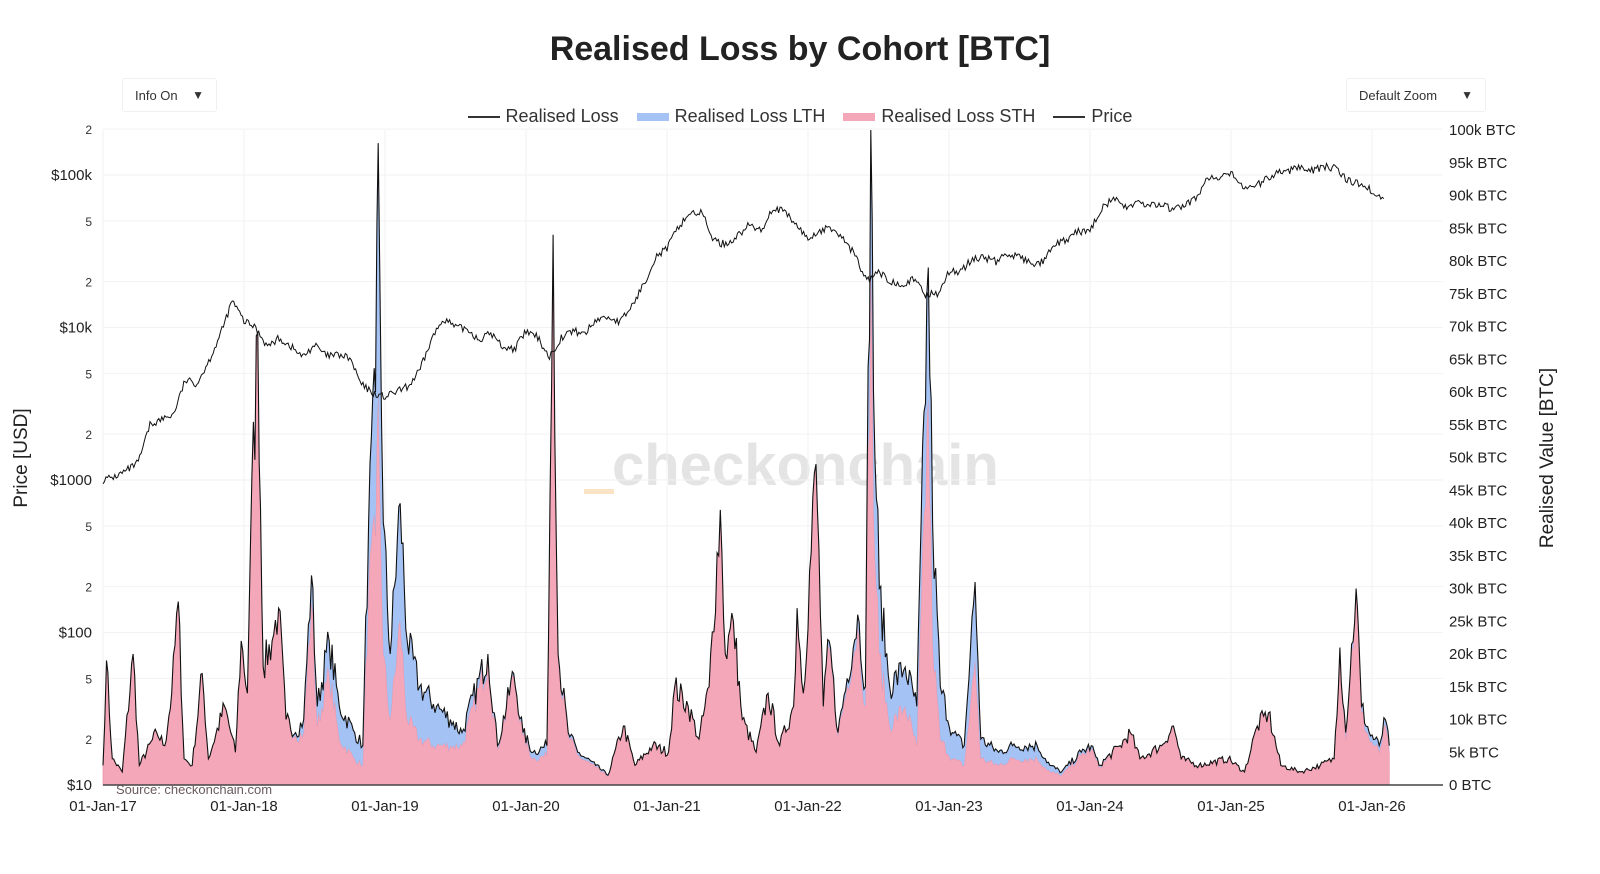 The width and height of the screenshot is (1600, 874). What do you see at coordinates (1478, 327) in the screenshot?
I see `y-right-tick-label: 70k BTC` at bounding box center [1478, 327].